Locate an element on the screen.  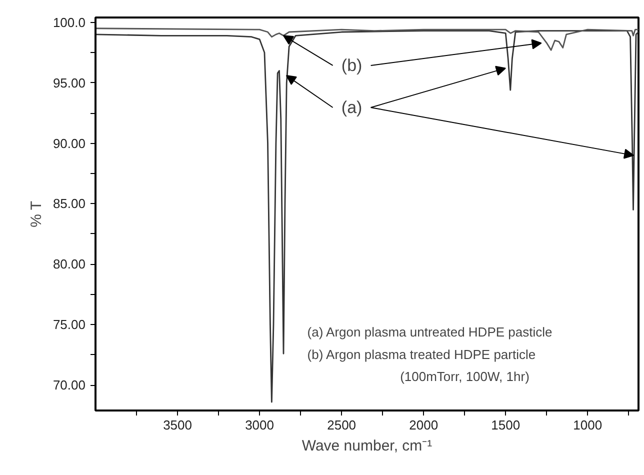
x-tick-label: 2000 is located at coordinates (423, 425).